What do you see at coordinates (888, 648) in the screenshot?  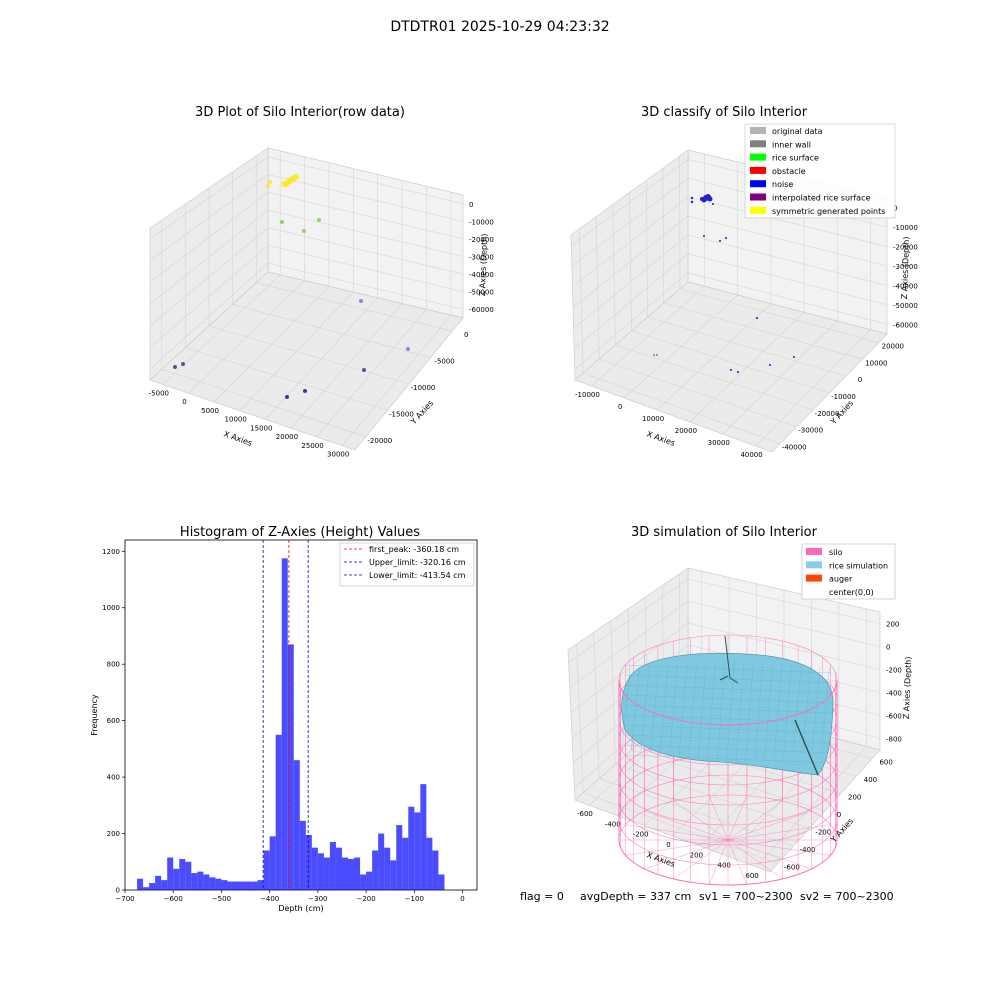 I see `z-tick-label: 0` at bounding box center [888, 648].